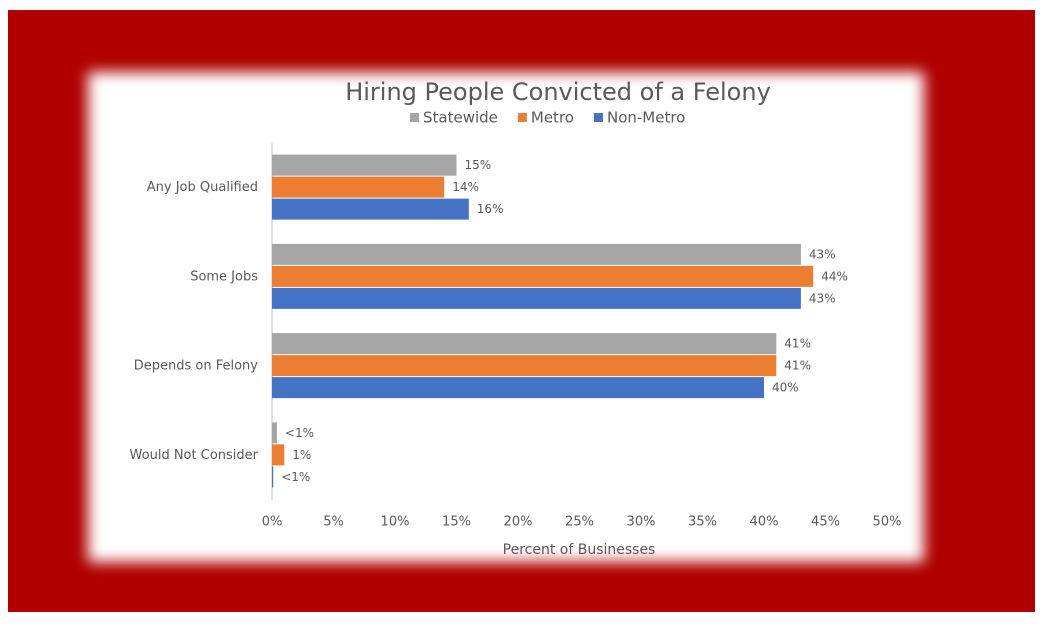 The width and height of the screenshot is (1042, 626). What do you see at coordinates (456, 522) in the screenshot?
I see `x-tick-label: 15%` at bounding box center [456, 522].